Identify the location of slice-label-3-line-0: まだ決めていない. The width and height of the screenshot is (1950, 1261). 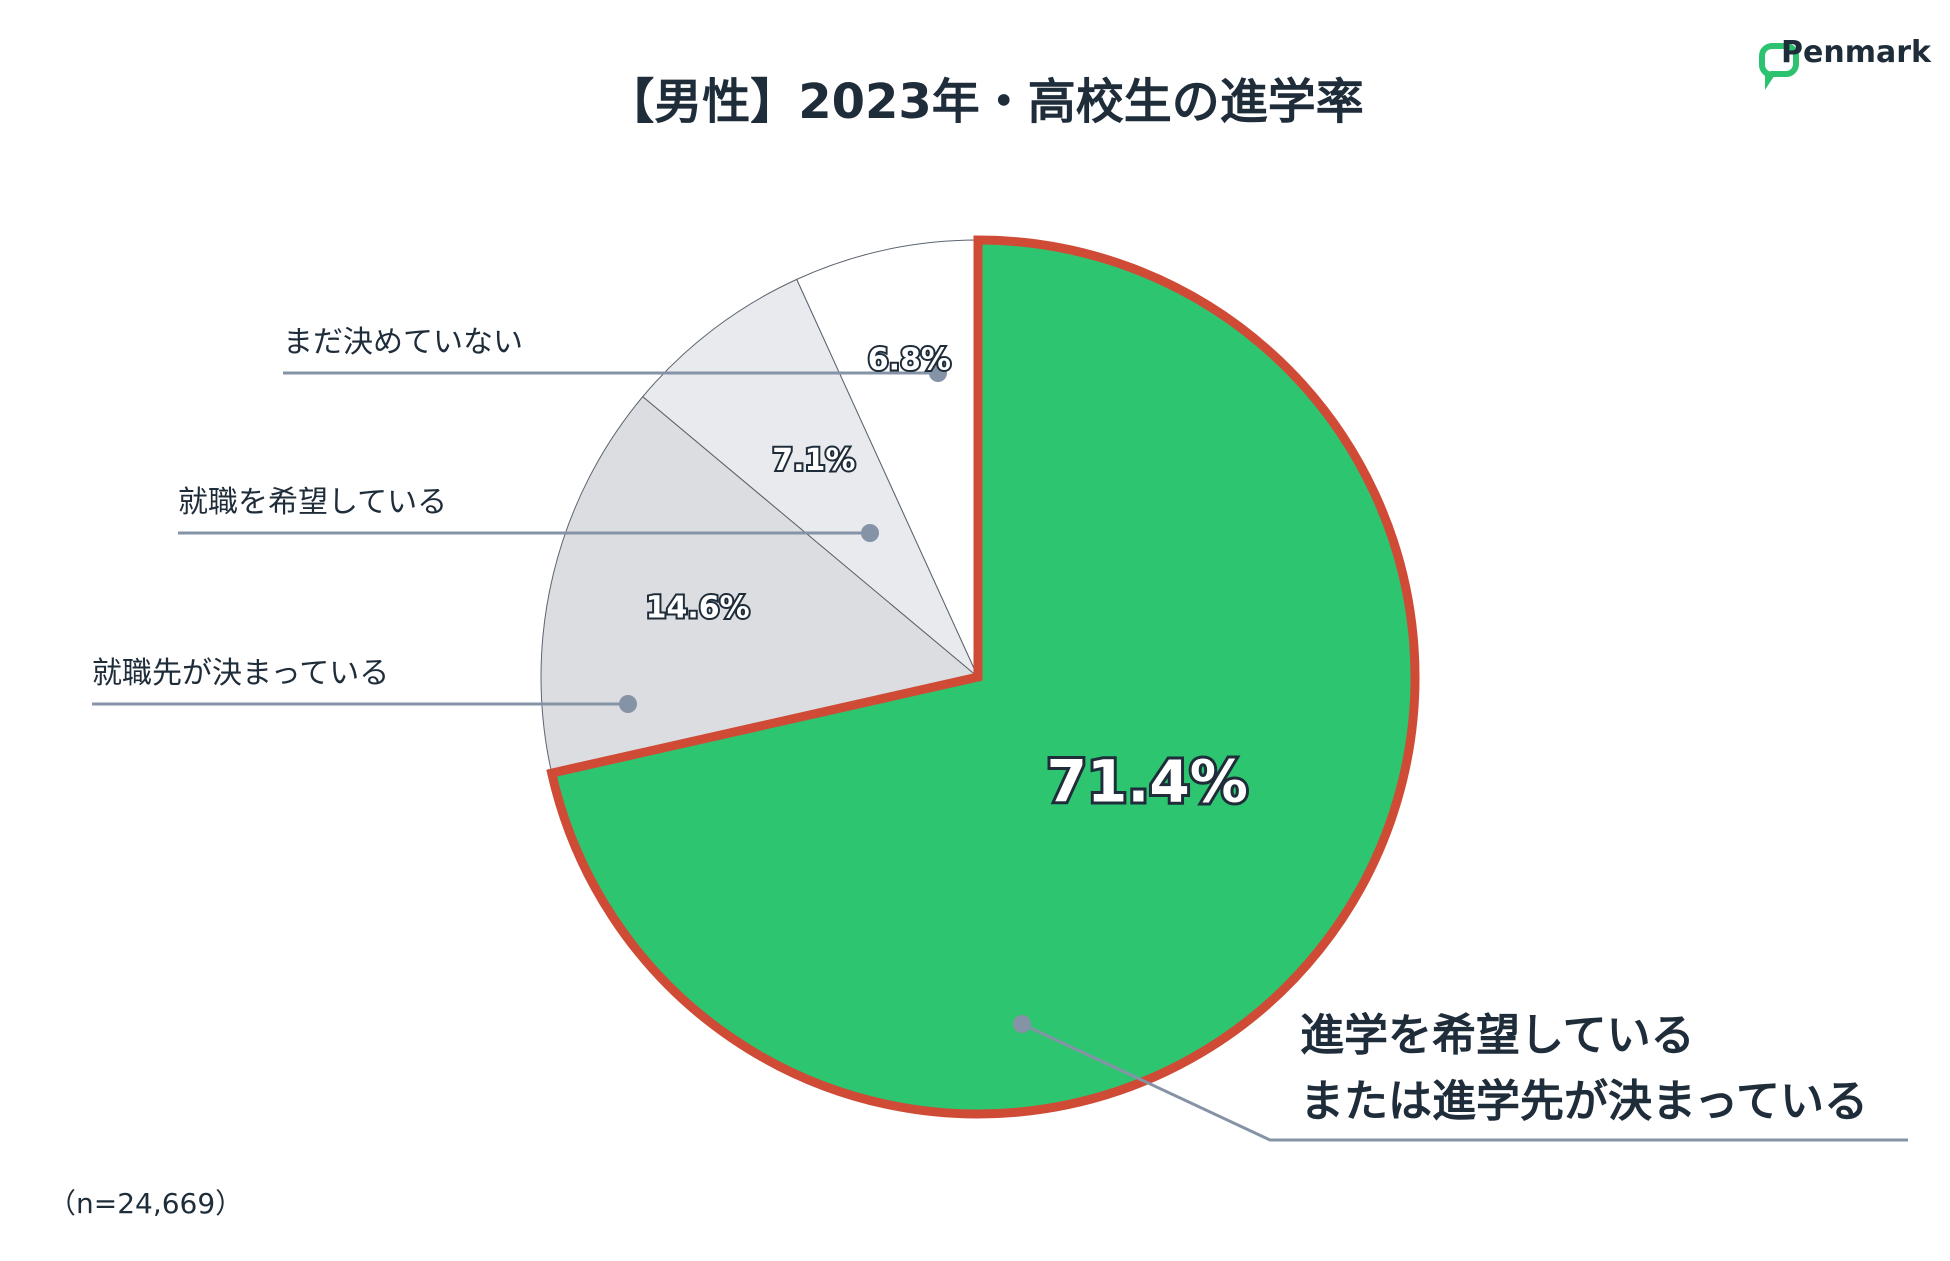
(403, 342).